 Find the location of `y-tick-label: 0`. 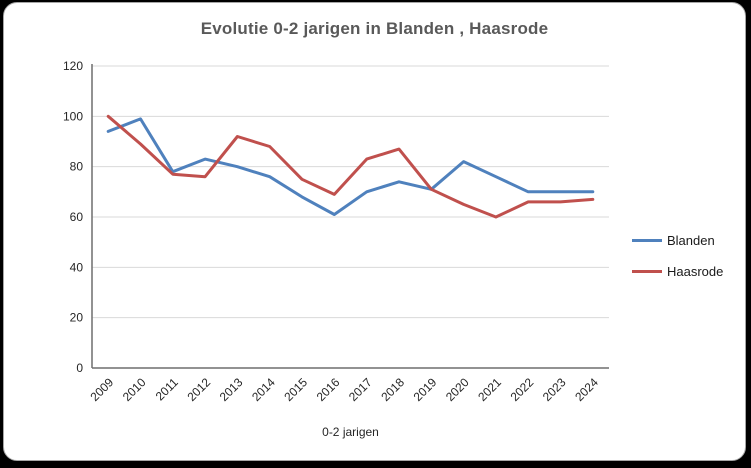

y-tick-label: 0 is located at coordinates (79, 368).